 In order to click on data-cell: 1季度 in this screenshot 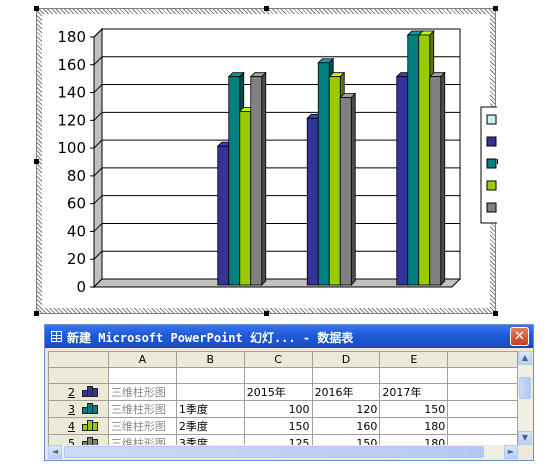, I will do `click(210, 409)`.